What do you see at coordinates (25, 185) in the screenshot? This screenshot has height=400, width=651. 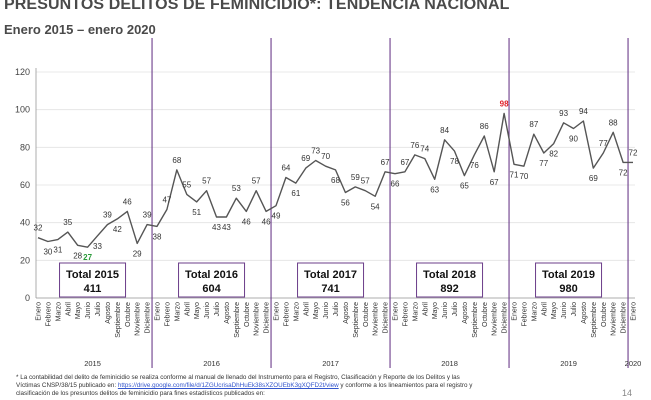 I see `y-tick-label: 60` at bounding box center [25, 185].